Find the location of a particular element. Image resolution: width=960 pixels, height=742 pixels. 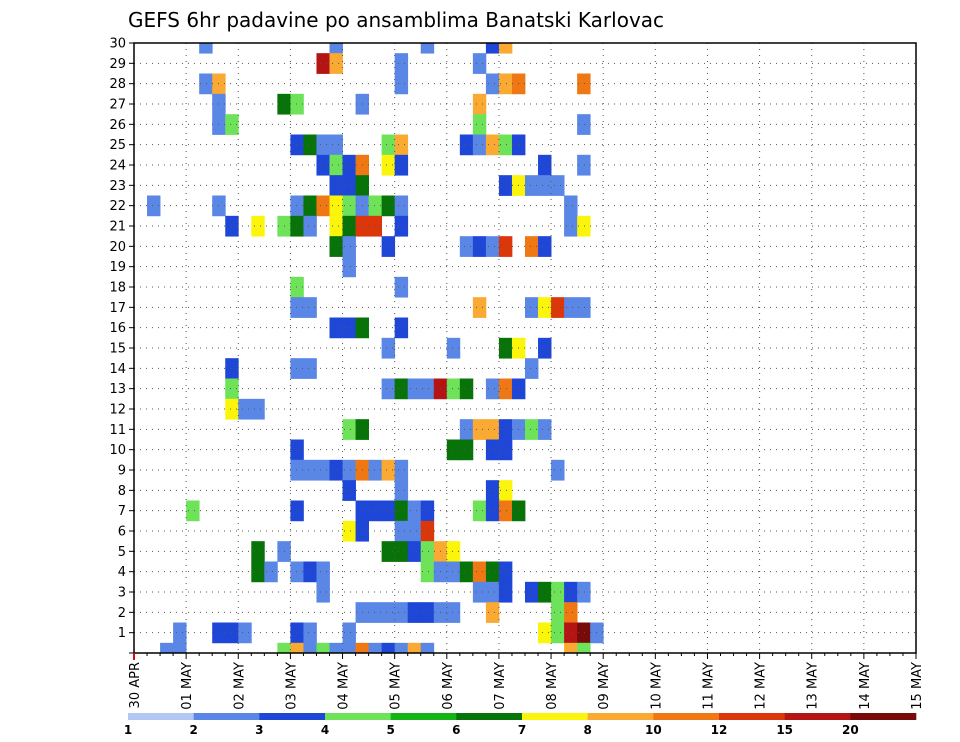

legend-label: 10 is located at coordinates (653, 730).